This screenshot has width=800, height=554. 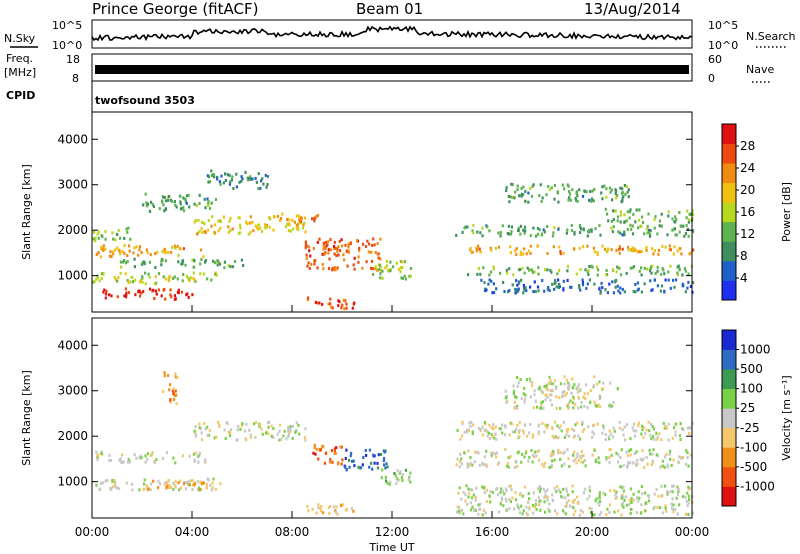 What do you see at coordinates (73, 59) in the screenshot?
I see `freq-tick-top: 18` at bounding box center [73, 59].